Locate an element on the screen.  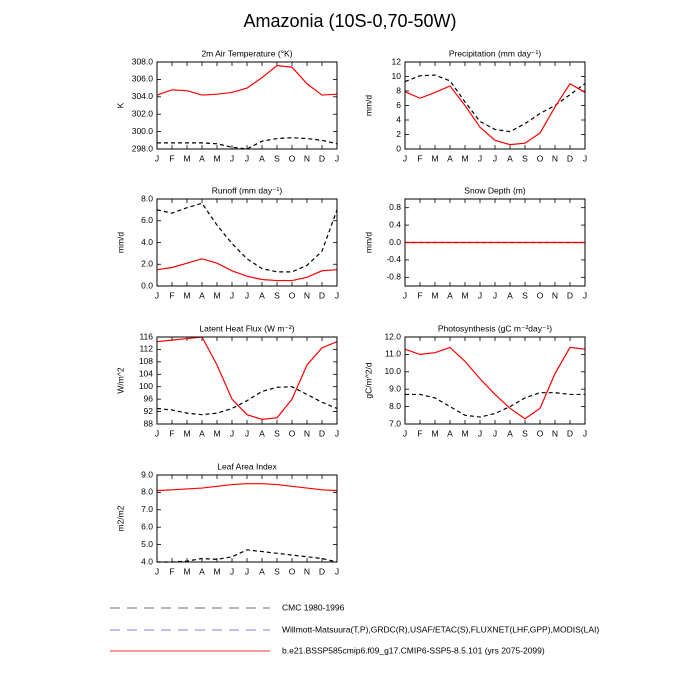
y-tick-label: -0.4 is located at coordinates (393, 259).